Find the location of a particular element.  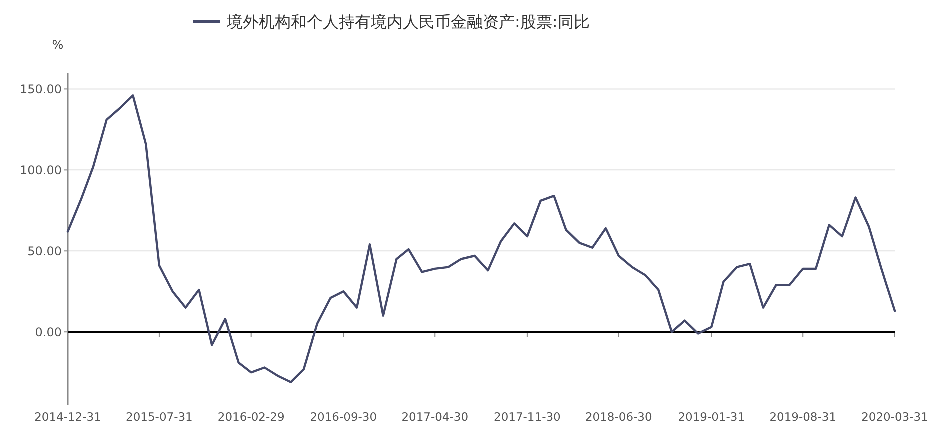

x-tick-label: 2020-03-31 is located at coordinates (895, 417).